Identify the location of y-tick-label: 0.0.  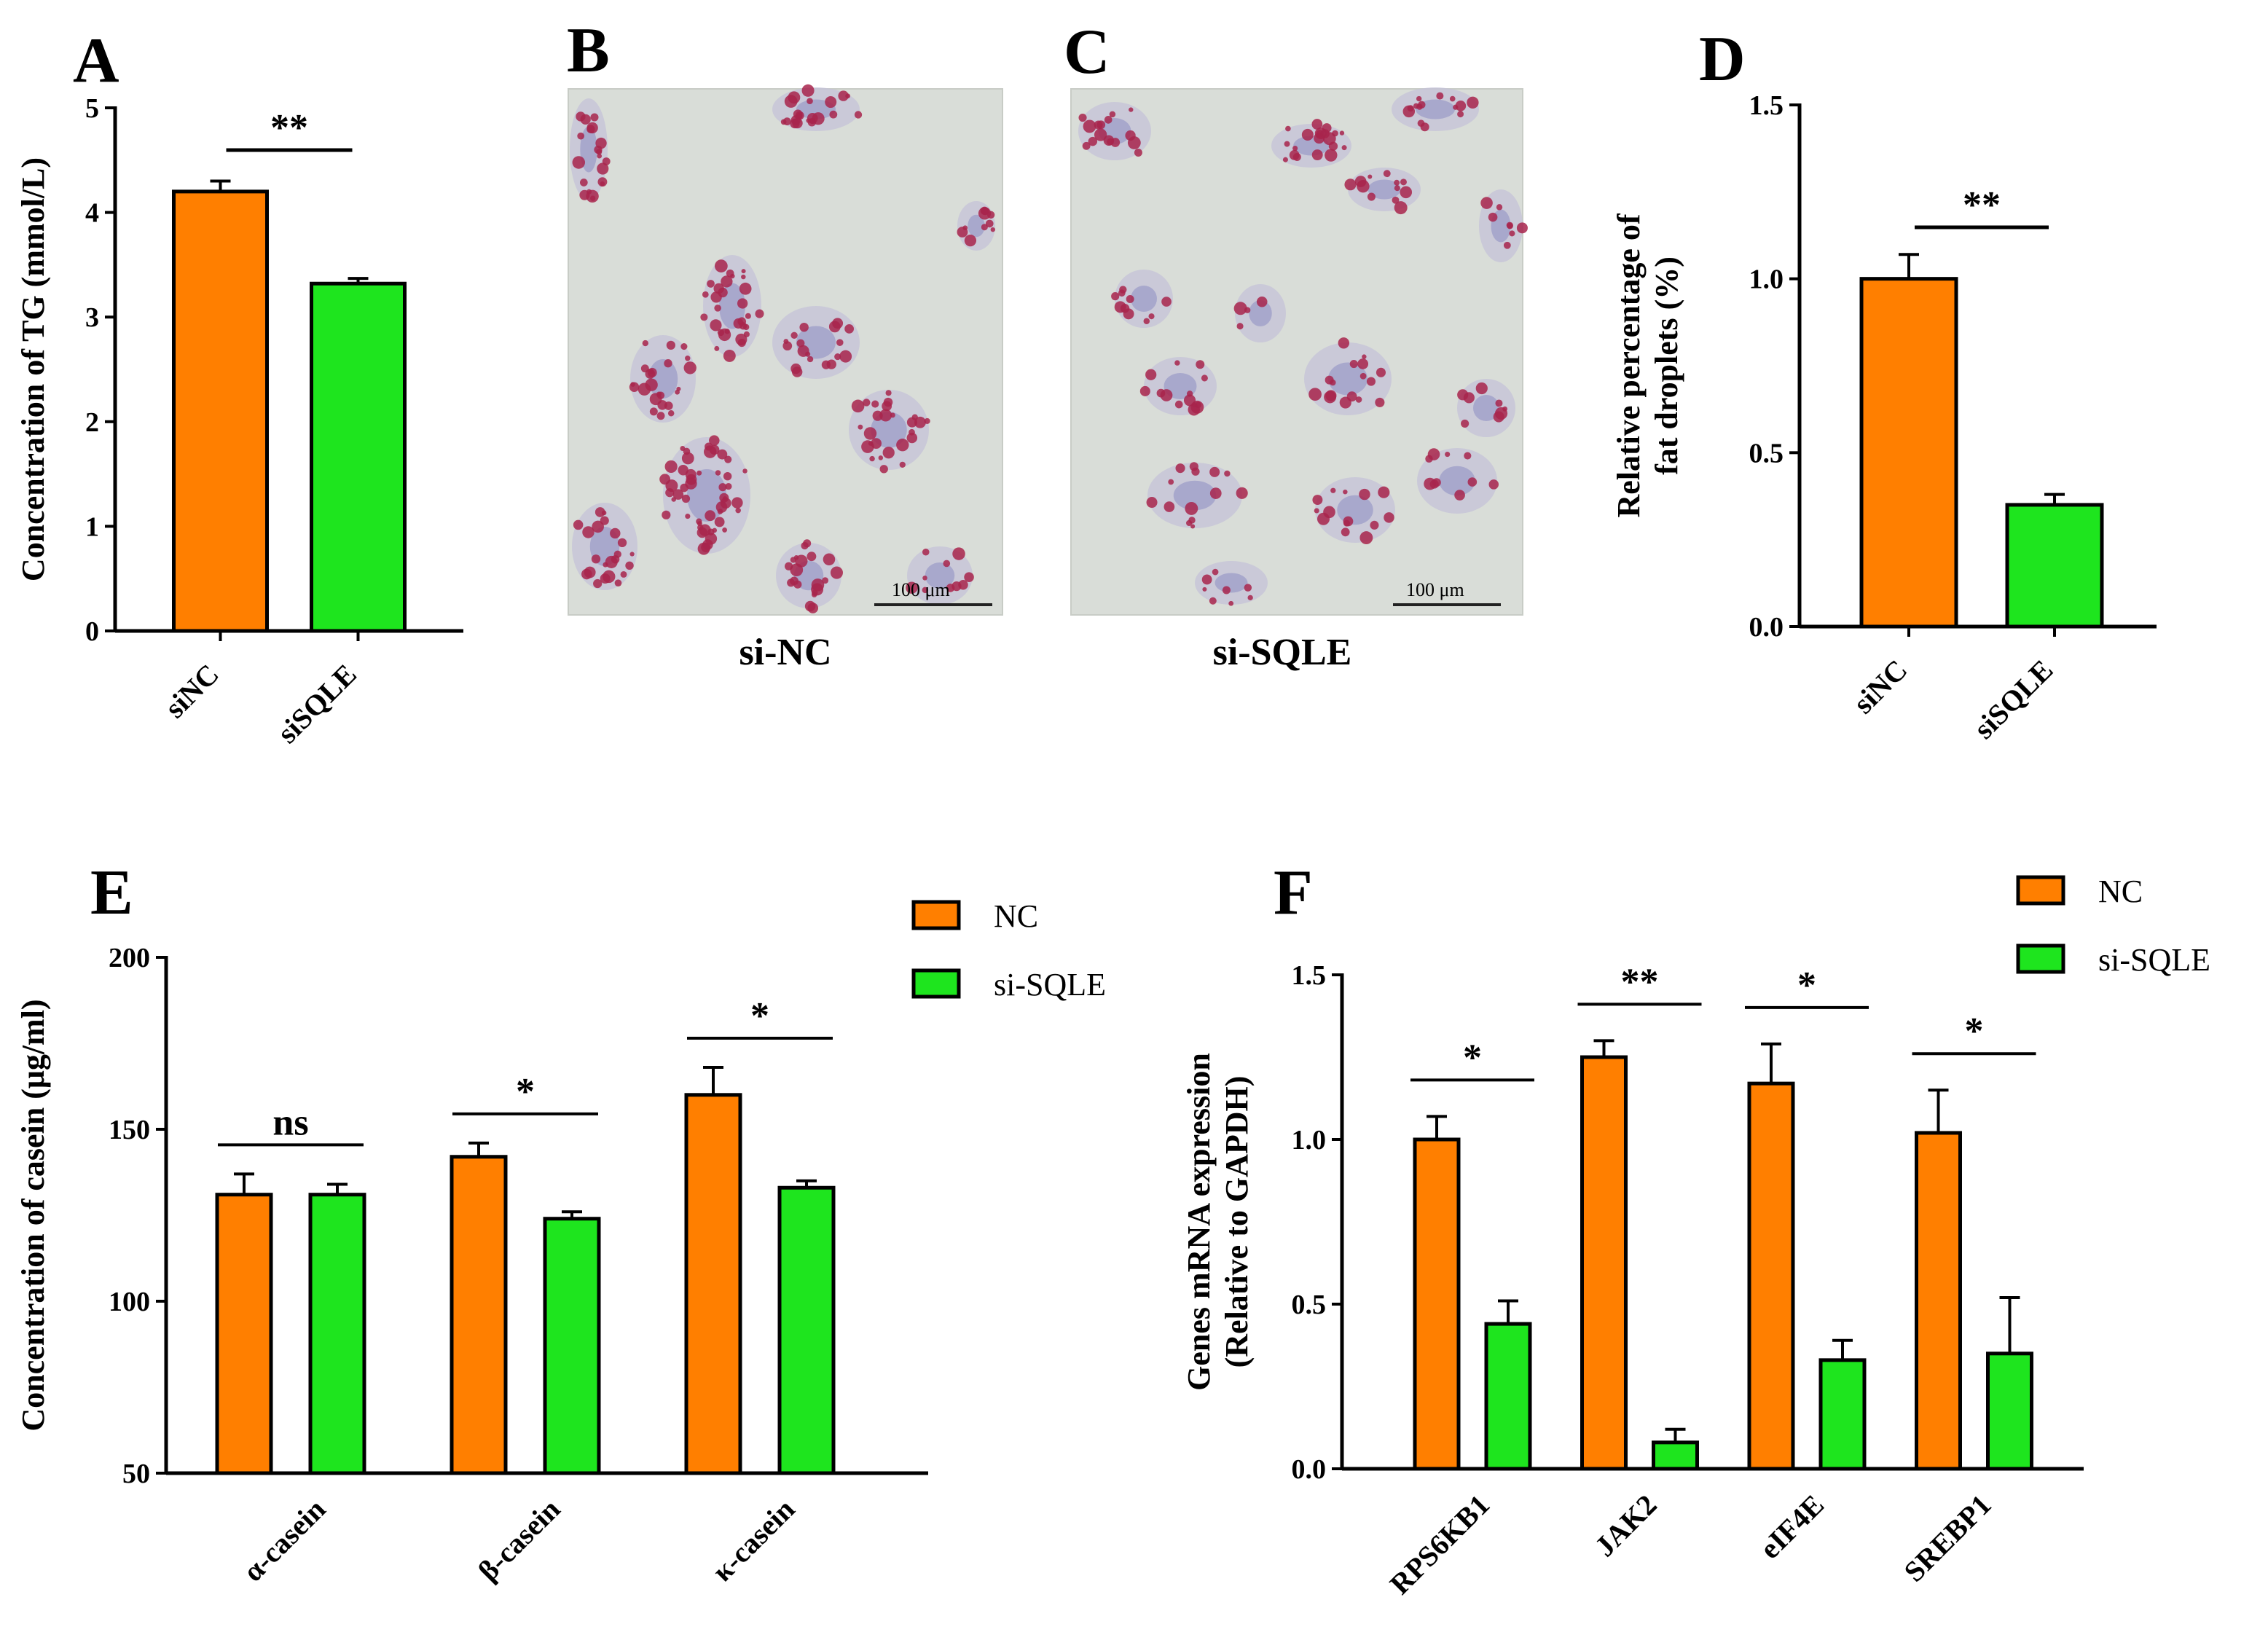
(1309, 1469).